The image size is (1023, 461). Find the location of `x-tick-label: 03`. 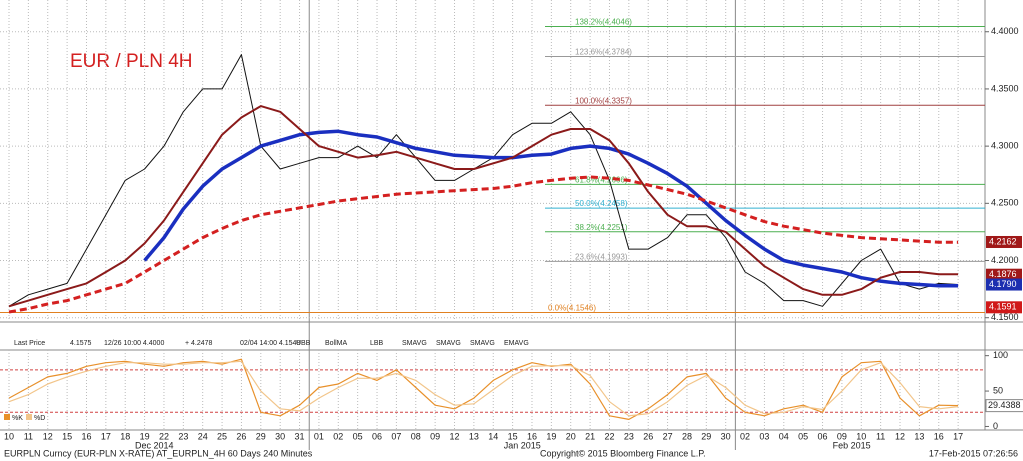

x-tick-label: 03 is located at coordinates (764, 436).